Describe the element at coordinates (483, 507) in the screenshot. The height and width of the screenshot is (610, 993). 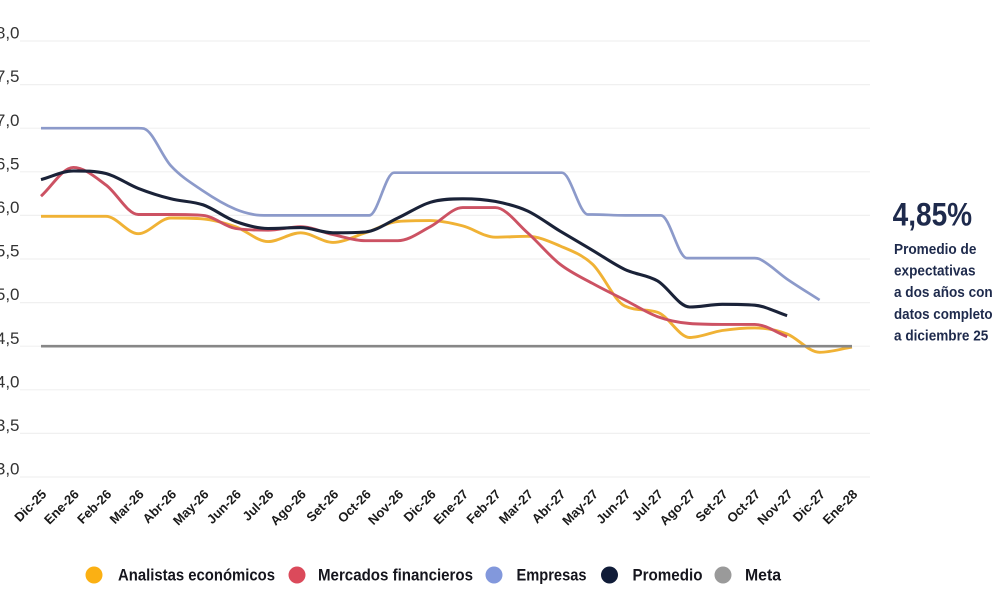
I see `svg-text: Feb-27` at that location.